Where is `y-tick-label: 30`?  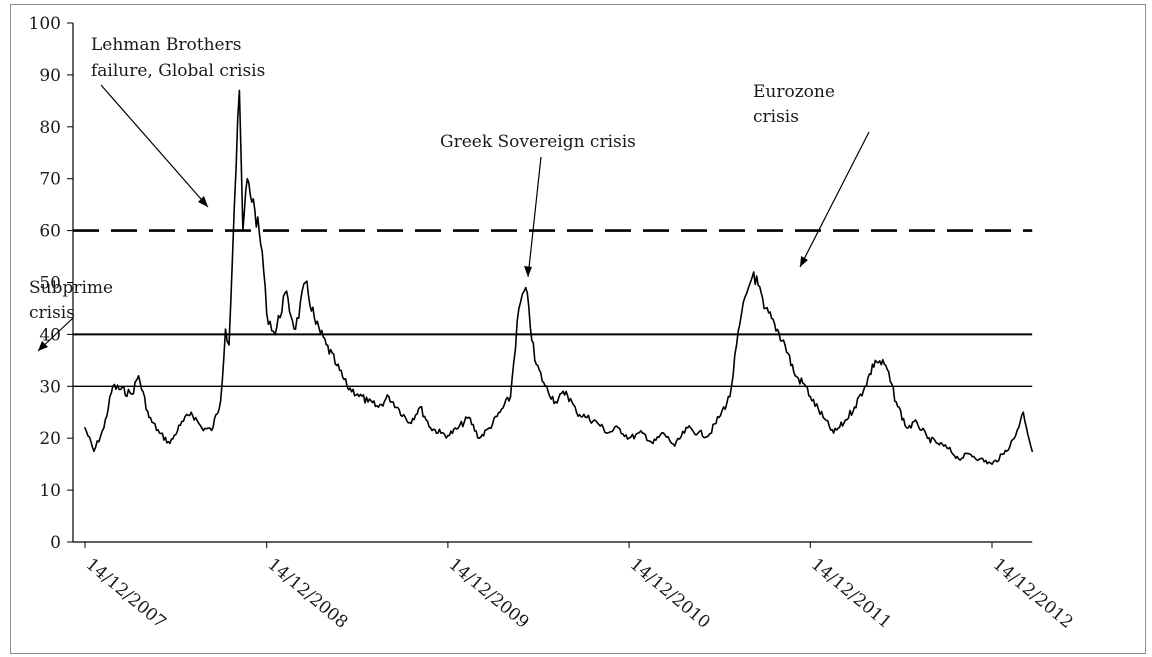
y-tick-label: 30 is located at coordinates (50, 387).